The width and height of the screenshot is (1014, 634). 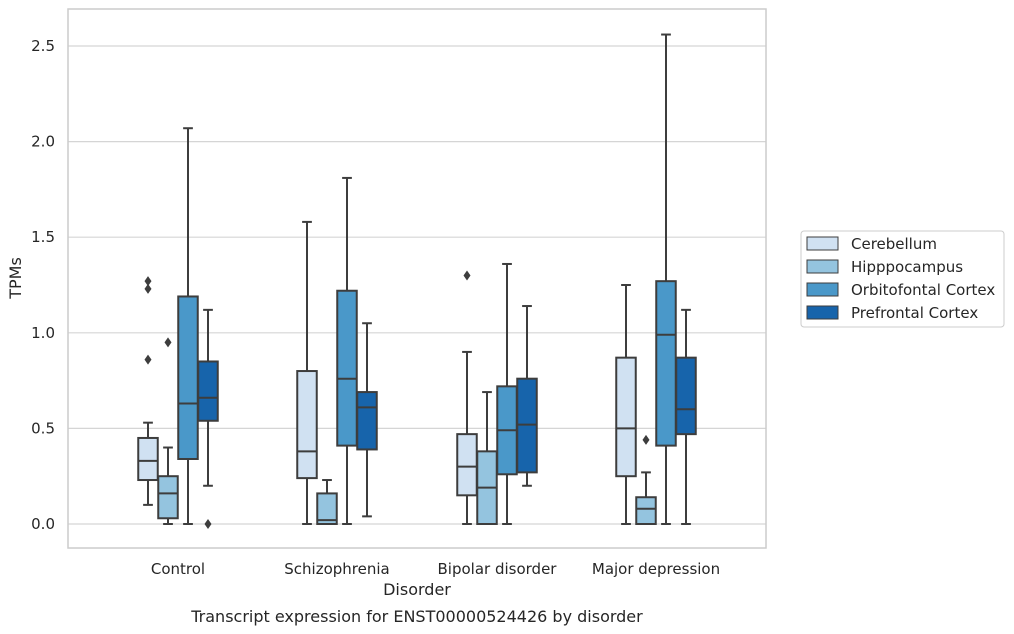 What do you see at coordinates (43, 237) in the screenshot?
I see `y-tick-label: 1.5` at bounding box center [43, 237].